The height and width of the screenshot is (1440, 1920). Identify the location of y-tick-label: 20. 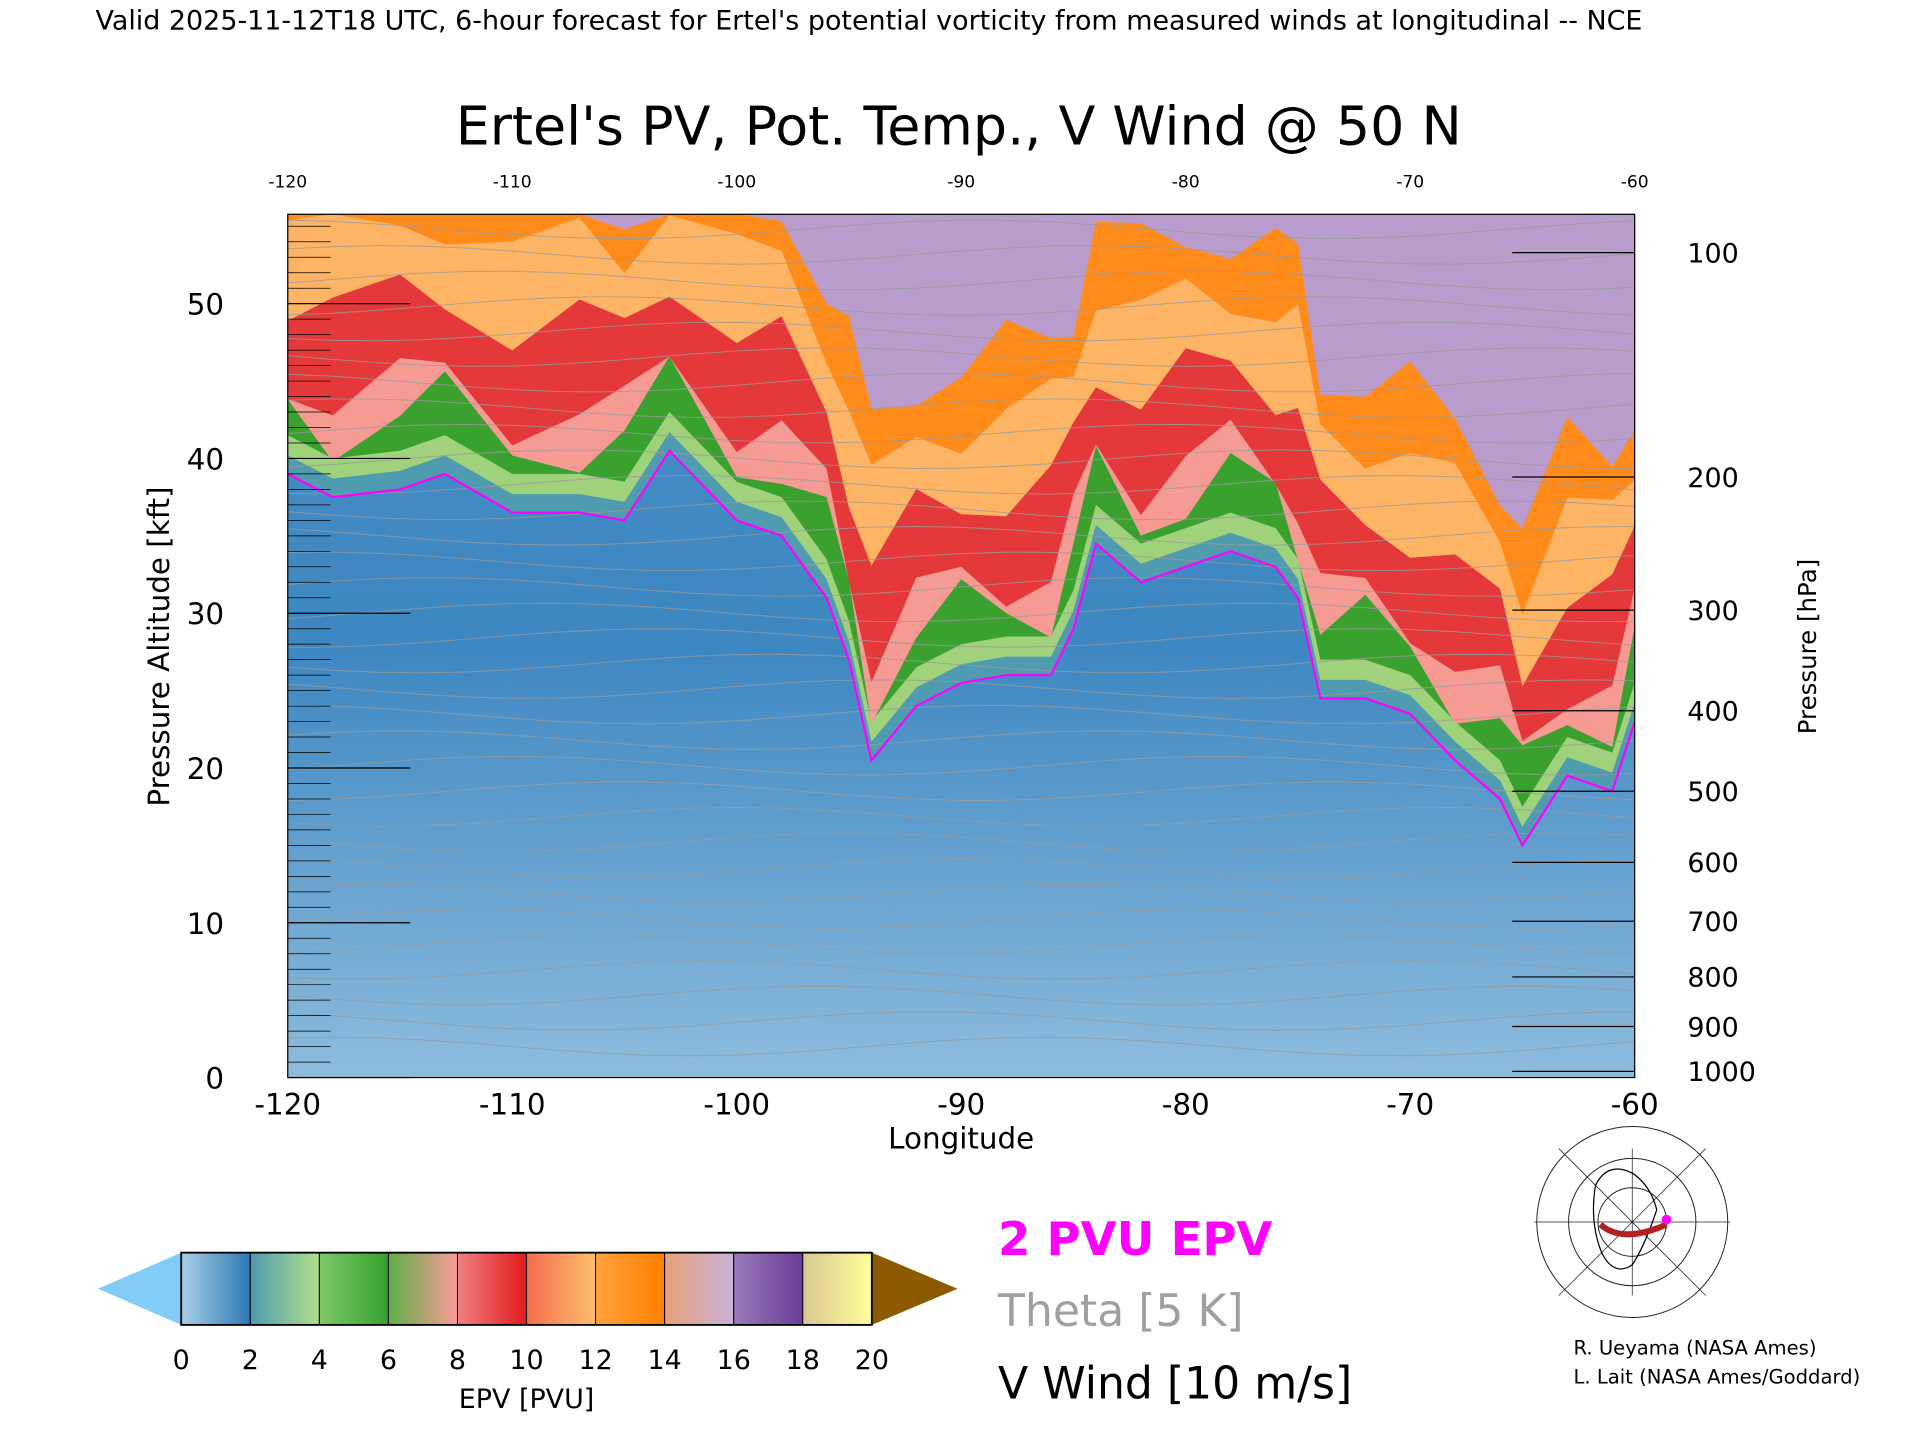
(205, 769).